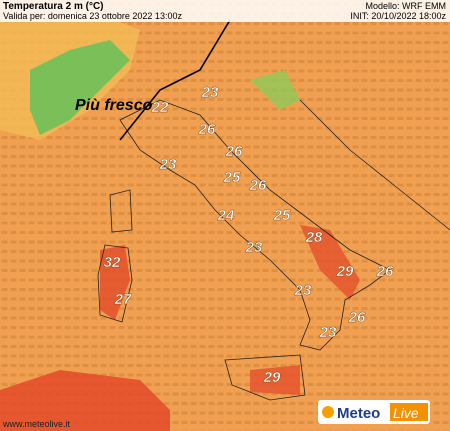 Image resolution: width=450 pixels, height=431 pixels. I want to click on title: Temperatura 2 m (°C), so click(53, 6).